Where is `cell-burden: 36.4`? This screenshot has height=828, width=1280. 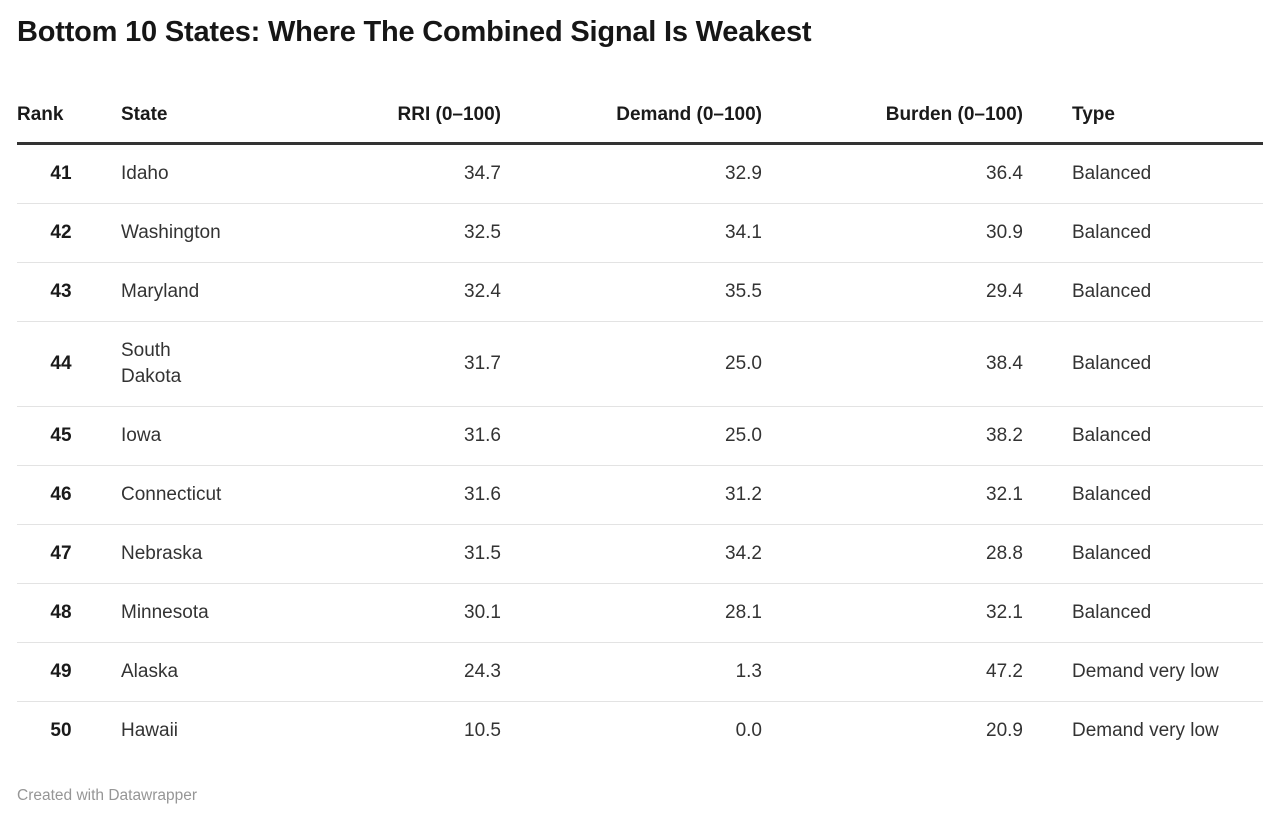
cell-burden: 36.4 is located at coordinates (1004, 173).